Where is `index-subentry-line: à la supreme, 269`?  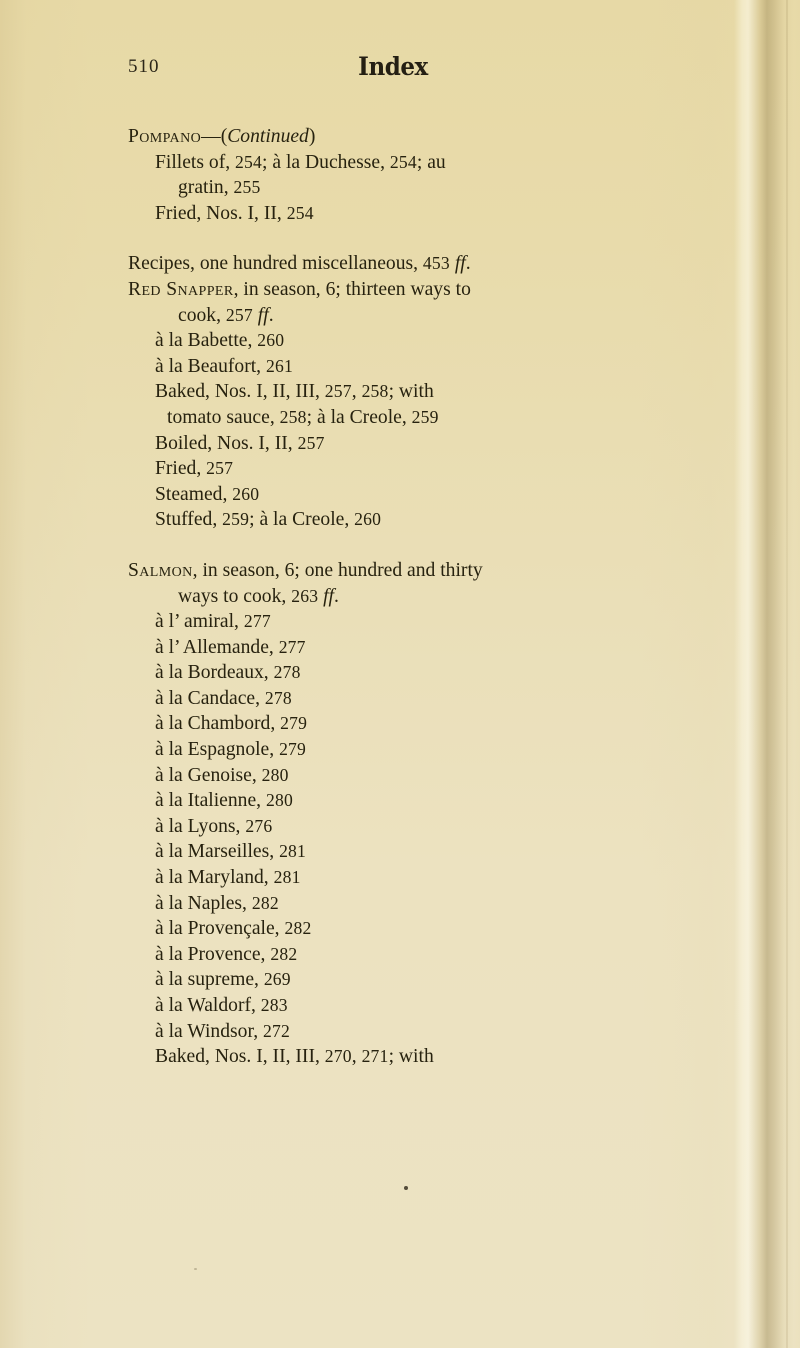 index-subentry-line: à la supreme, 269 is located at coordinates (446, 980).